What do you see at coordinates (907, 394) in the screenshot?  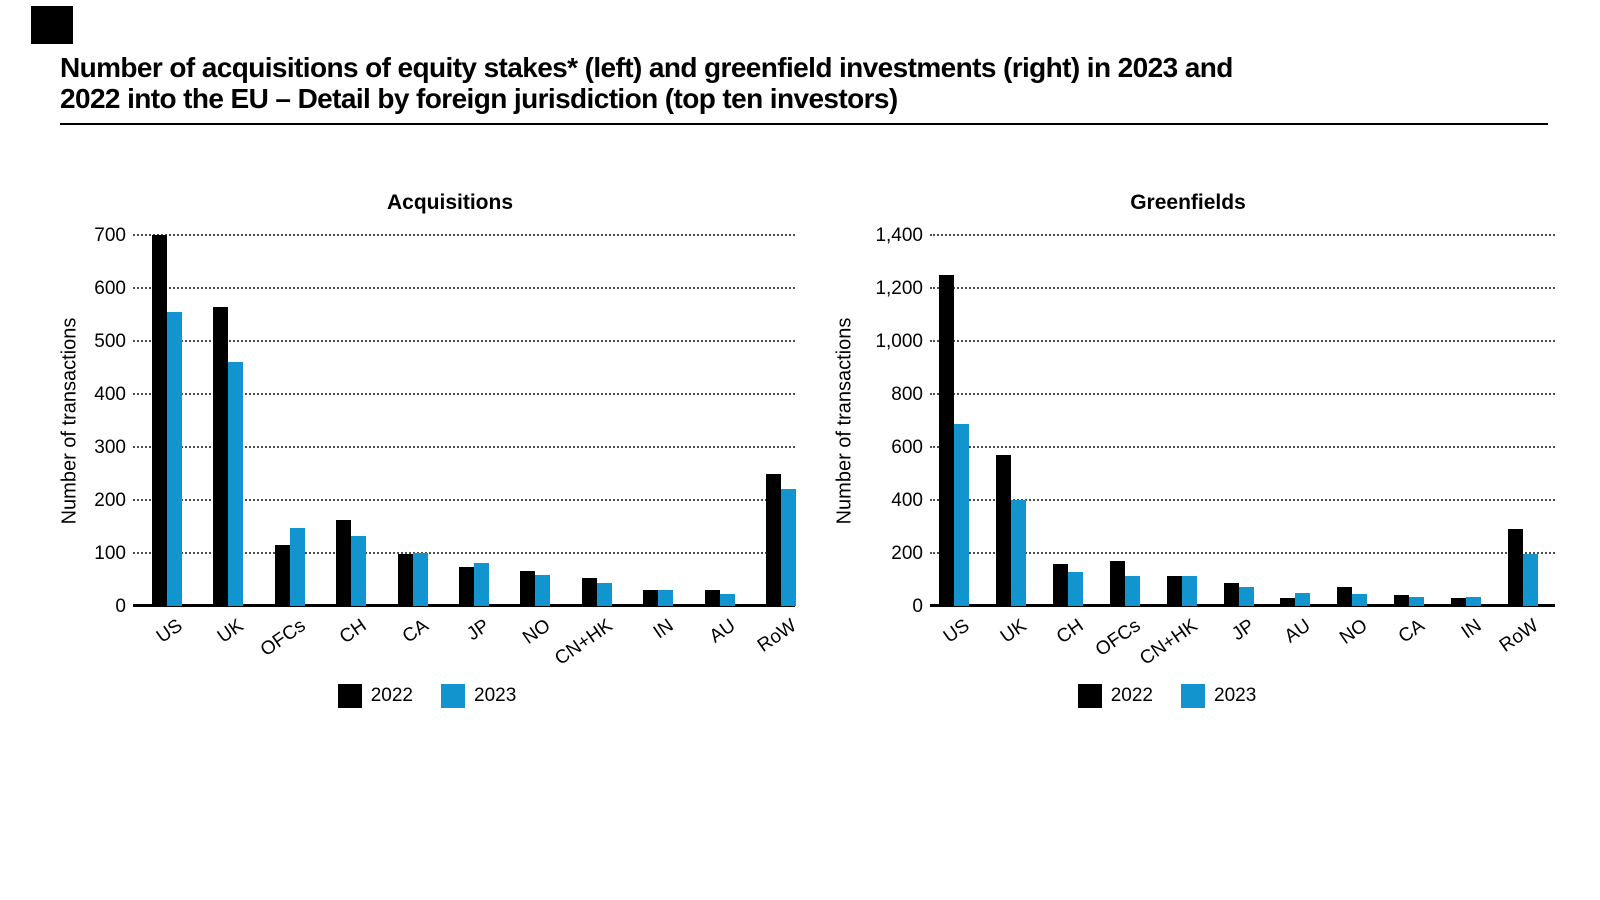 I see `ytick-label-800: 800` at bounding box center [907, 394].